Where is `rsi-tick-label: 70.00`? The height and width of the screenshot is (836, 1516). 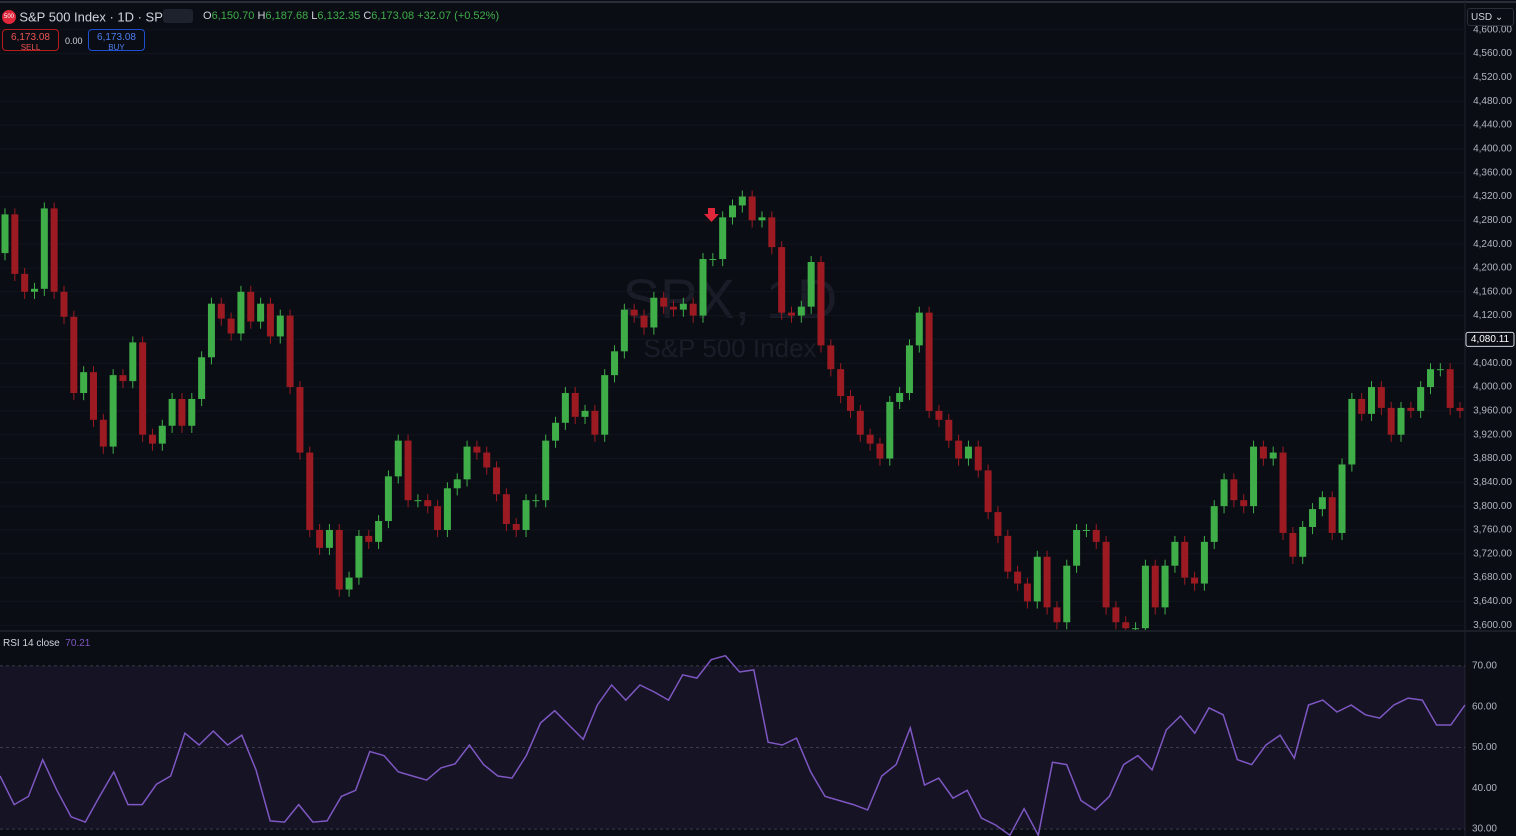 rsi-tick-label: 70.00 is located at coordinates (1484, 666).